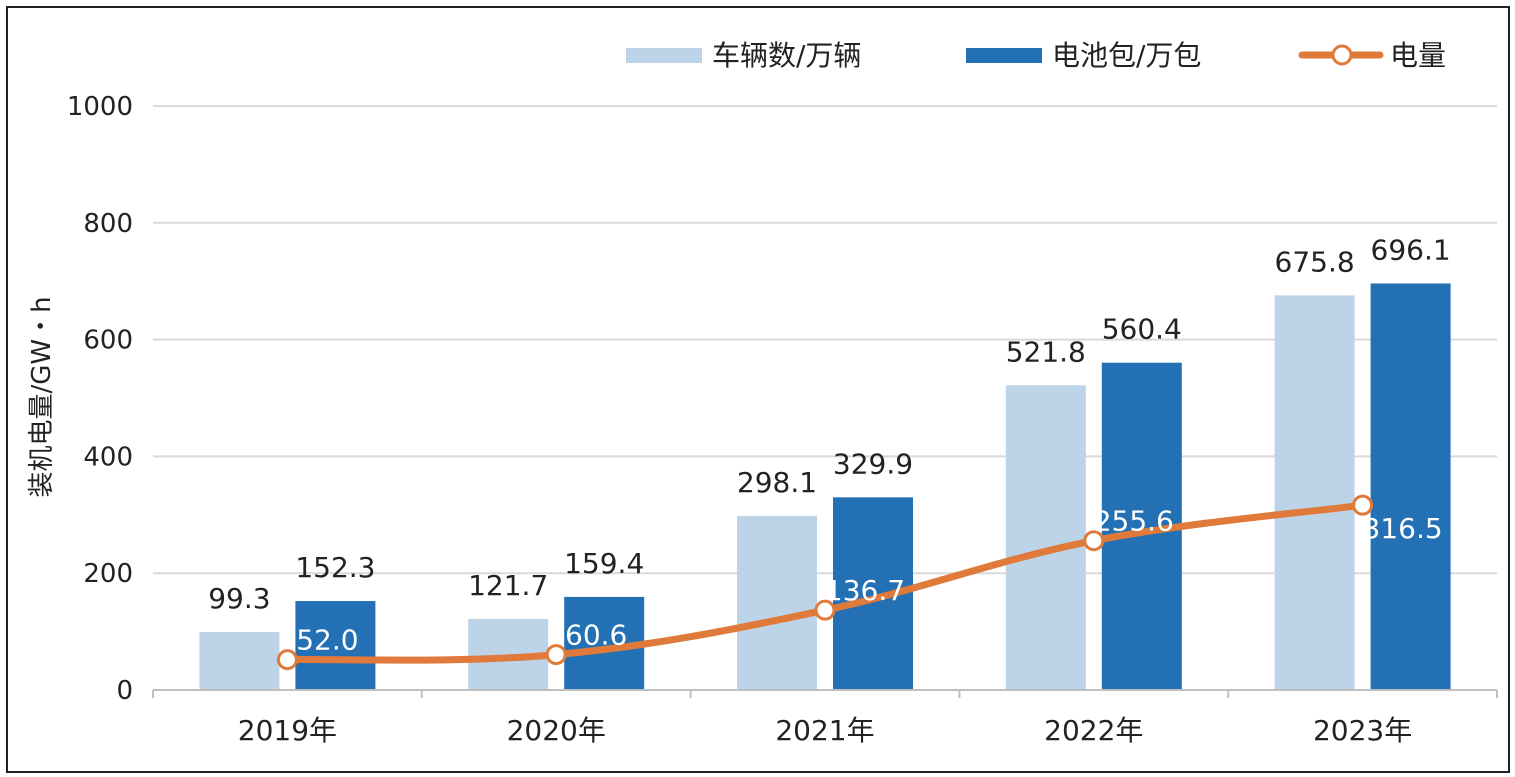 This screenshot has height=777, width=1515. I want to click on y-axis-title: 装机电量/GW・h, so click(42, 396).